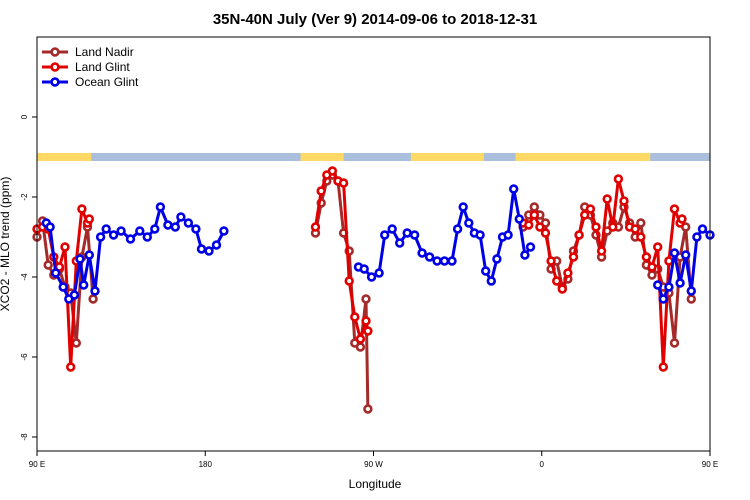  Describe the element at coordinates (88, 52) in the screenshot. I see `legend-item-land-nadir: Land Nadir` at that location.